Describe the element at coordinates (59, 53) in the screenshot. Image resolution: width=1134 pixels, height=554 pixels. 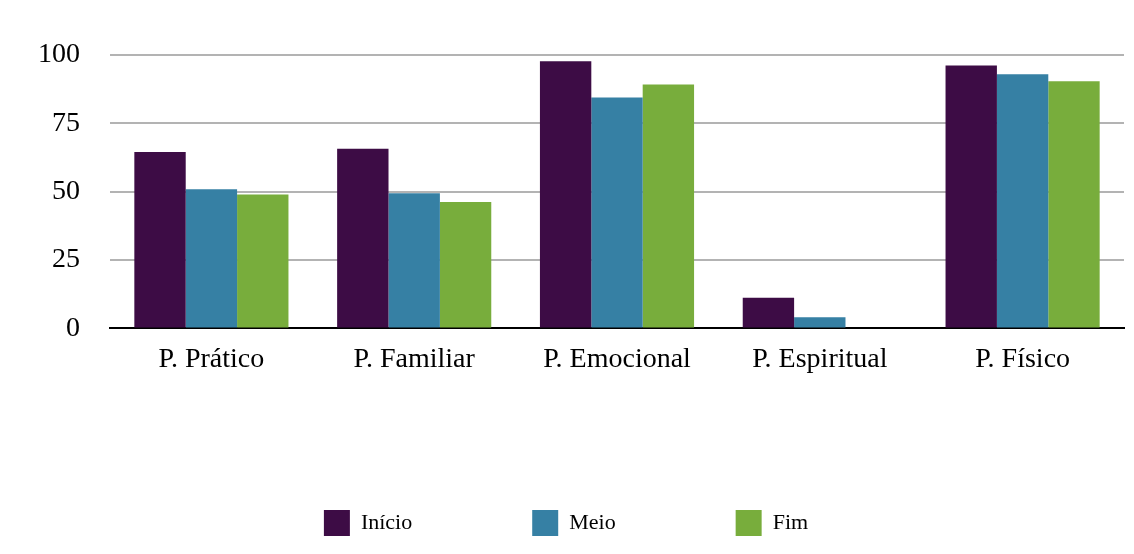
I see `y-tick-label: 100` at that location.